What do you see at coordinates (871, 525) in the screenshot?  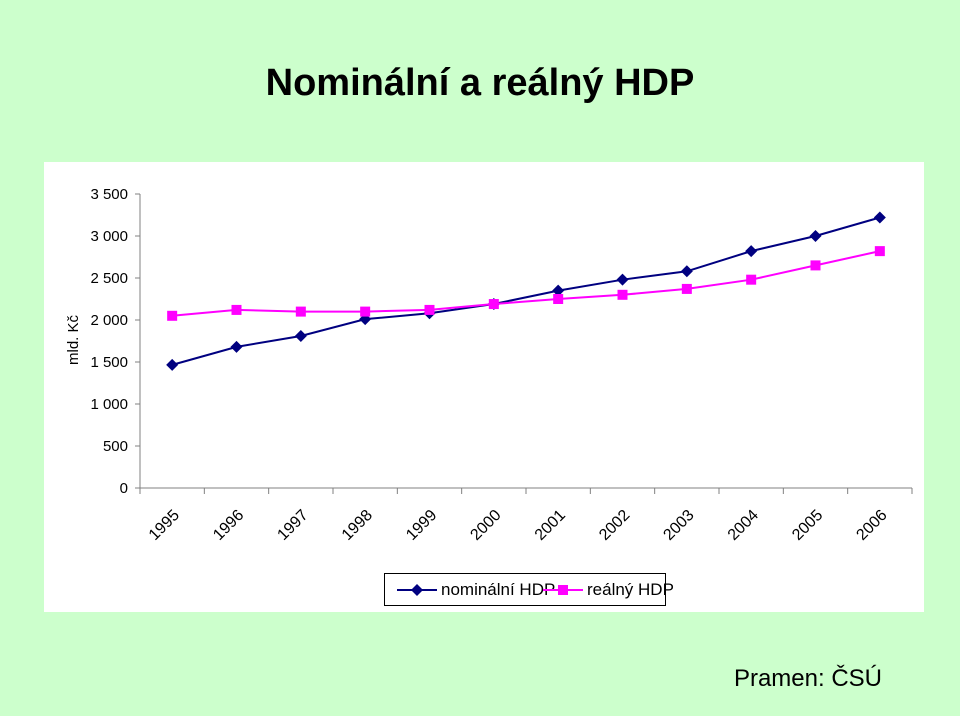 I see `x-tick-label: 2006` at bounding box center [871, 525].